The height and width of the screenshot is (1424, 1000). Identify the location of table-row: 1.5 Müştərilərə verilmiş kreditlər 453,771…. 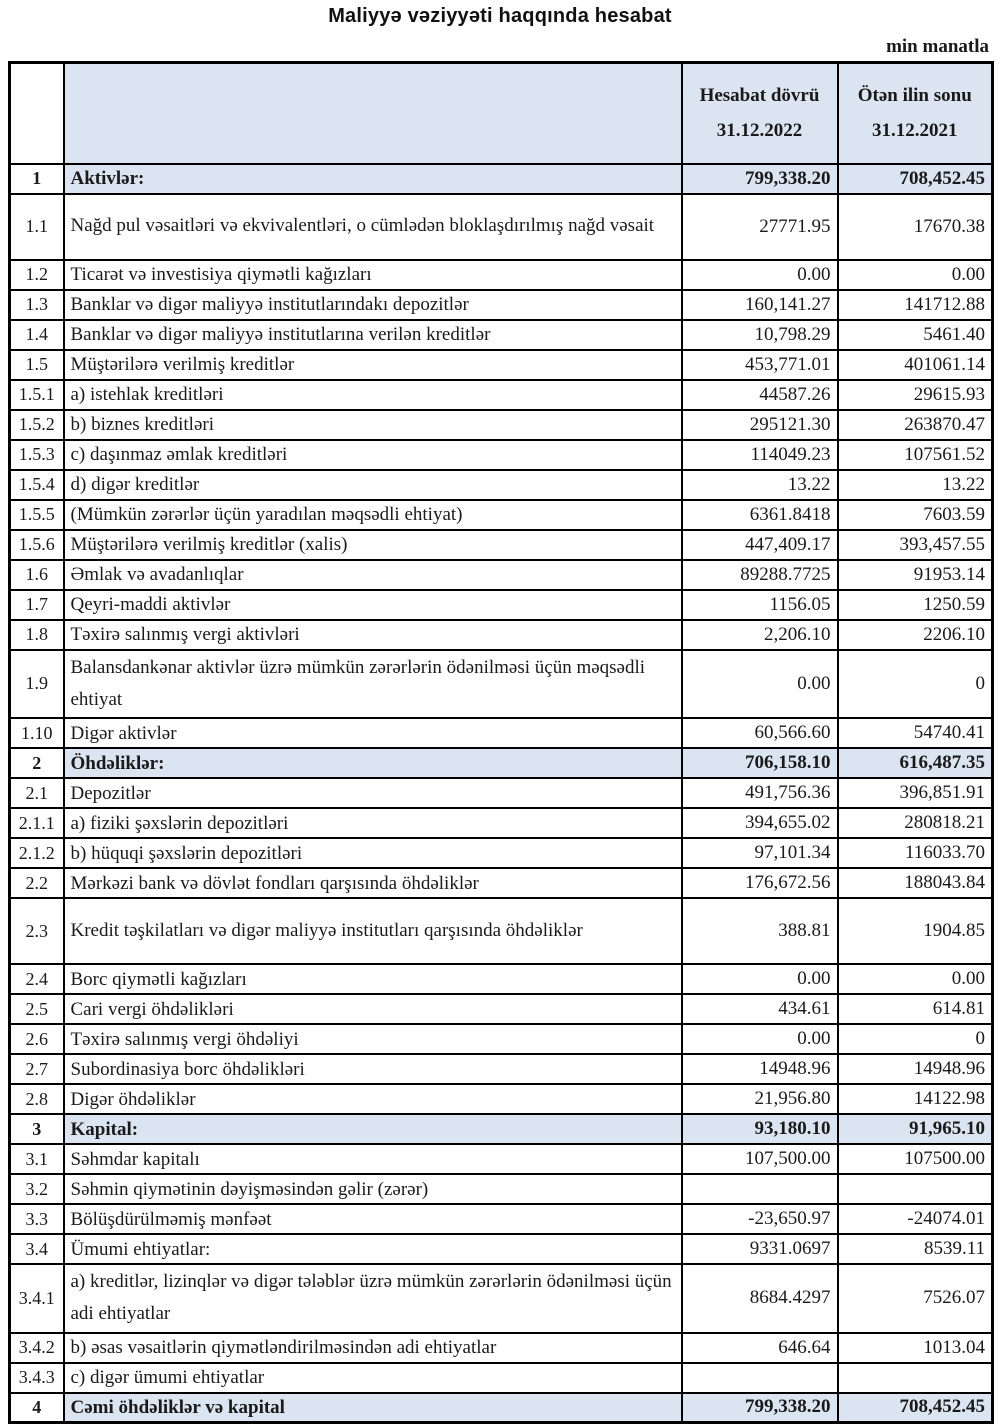
(501, 364).